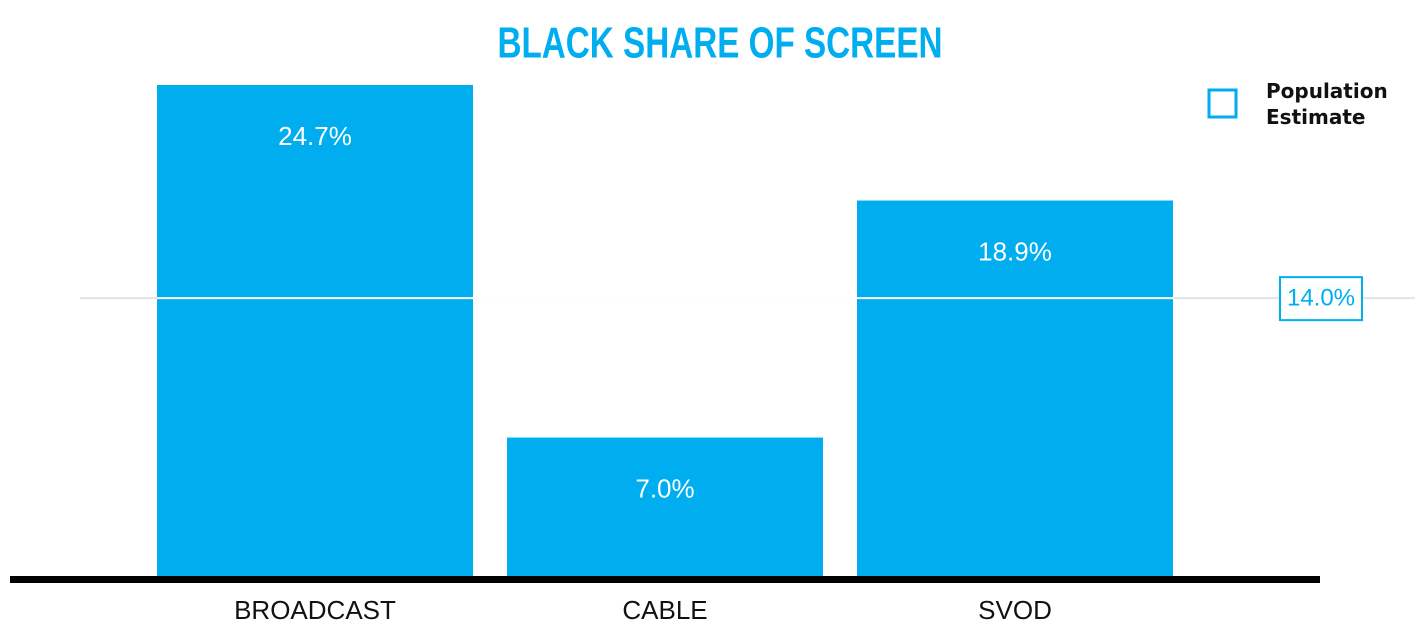 The height and width of the screenshot is (635, 1421). I want to click on baseline, so click(665, 579).